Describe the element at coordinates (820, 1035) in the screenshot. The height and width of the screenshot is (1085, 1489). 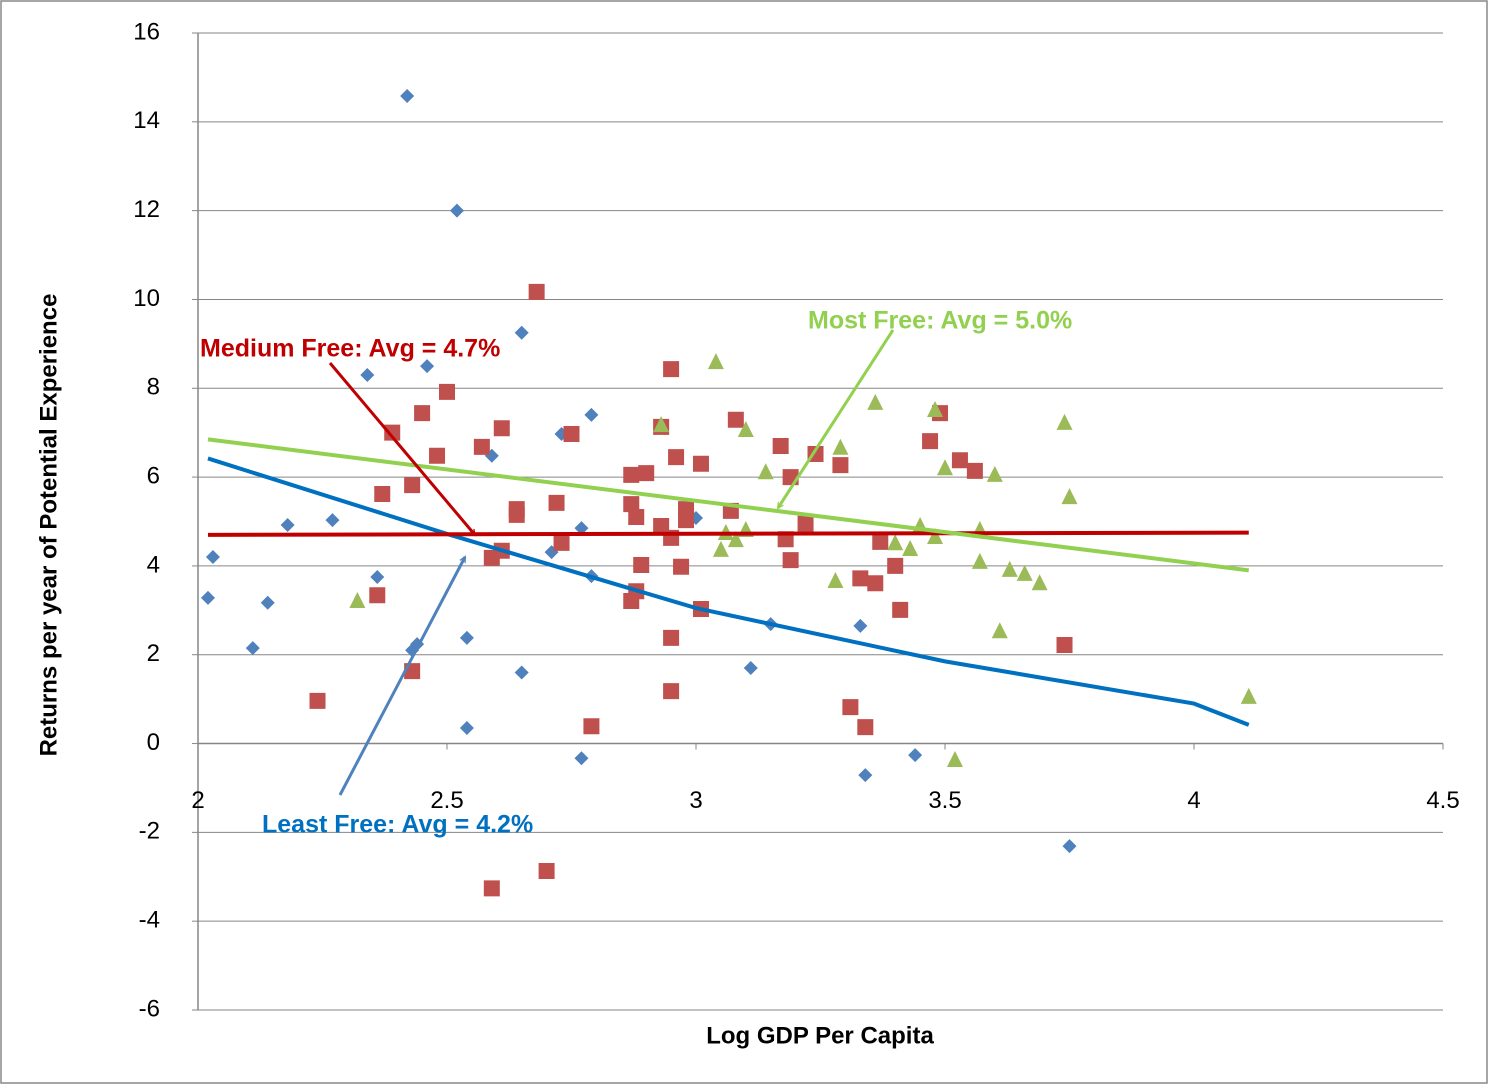
I see `x-axis-title: Log GDP Per Capita` at that location.